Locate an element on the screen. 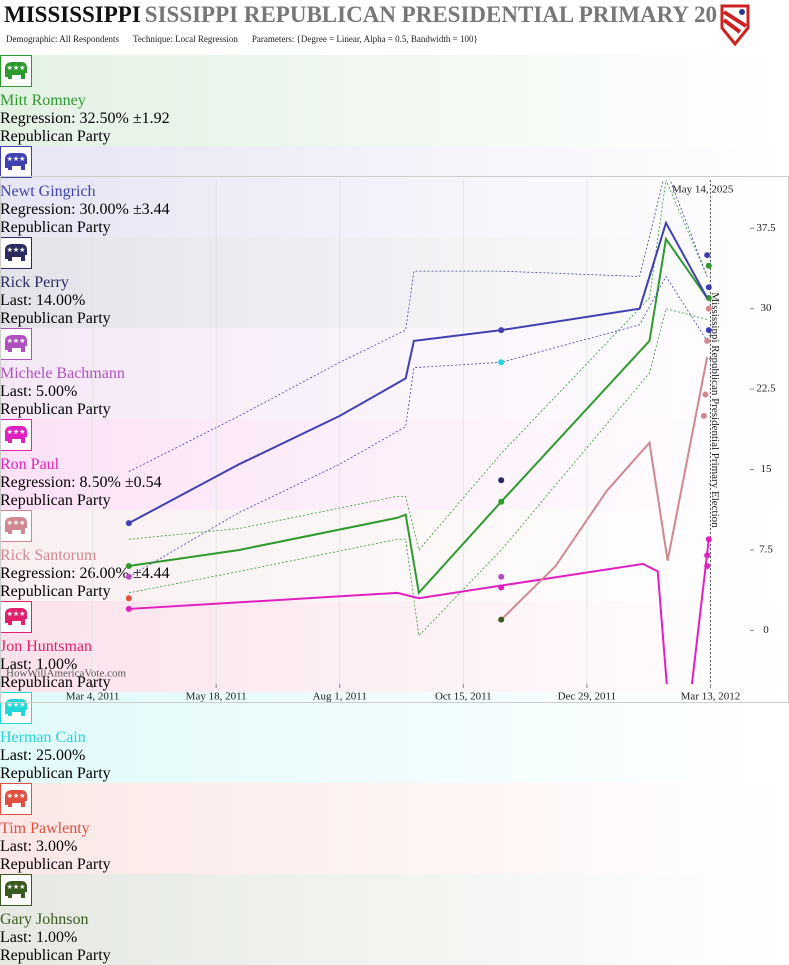 The image size is (789, 965). legend-name: Newt Gingrich is located at coordinates (48, 191).